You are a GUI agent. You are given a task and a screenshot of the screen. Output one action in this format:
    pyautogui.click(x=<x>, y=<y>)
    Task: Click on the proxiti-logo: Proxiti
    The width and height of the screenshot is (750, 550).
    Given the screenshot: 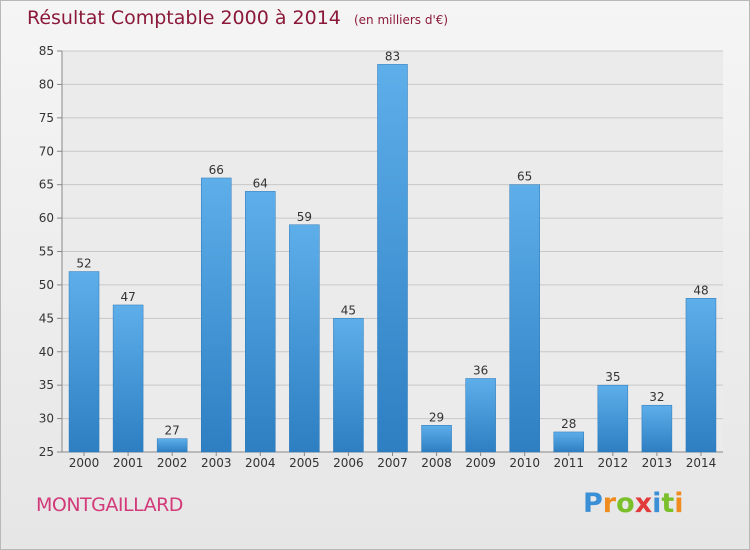 What is the action you would take?
    pyautogui.click(x=633, y=503)
    